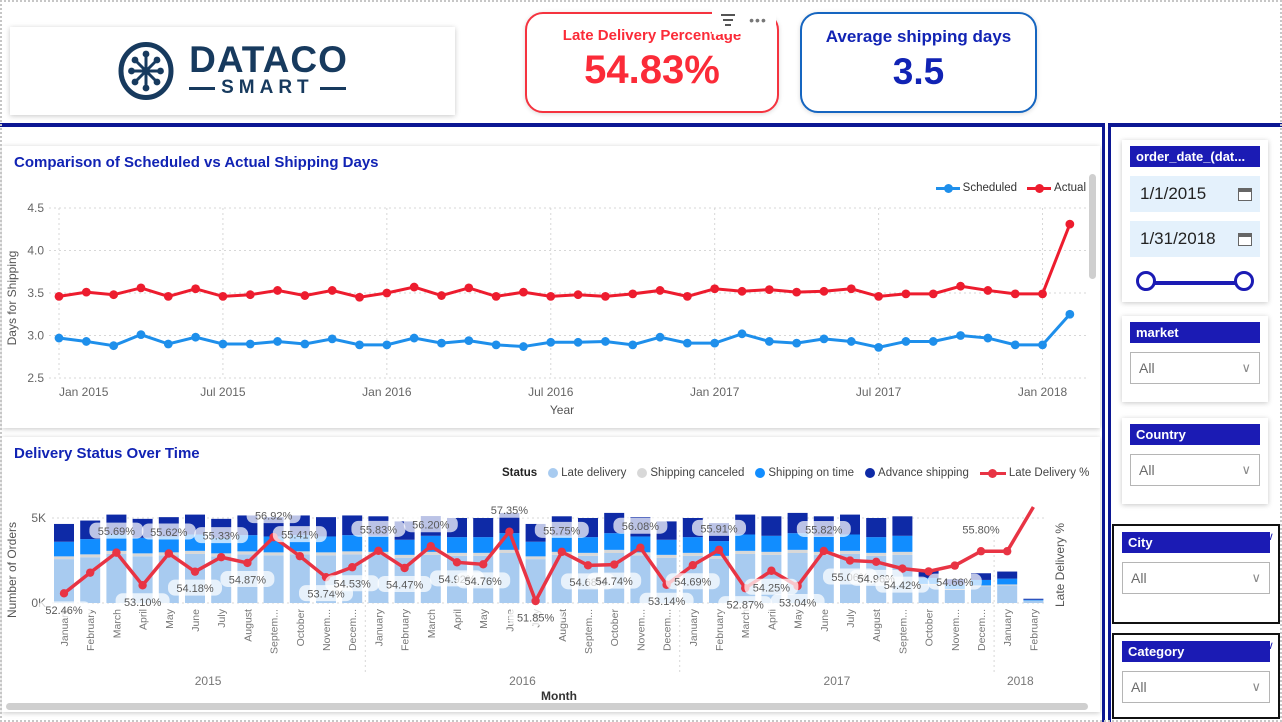 The width and height of the screenshot is (1282, 722). What do you see at coordinates (379, 530) in the screenshot?
I see `svg-text: 55.83%` at bounding box center [379, 530].